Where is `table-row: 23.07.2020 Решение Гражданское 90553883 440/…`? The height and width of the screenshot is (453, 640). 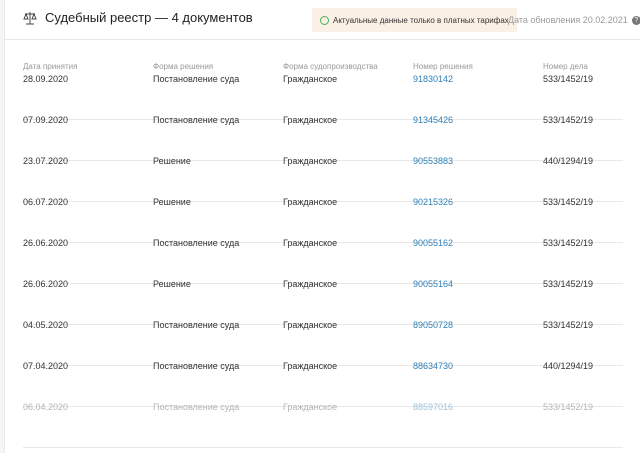 table-row: 23.07.2020 Решение Гражданское 90553883 440/… is located at coordinates (322, 179).